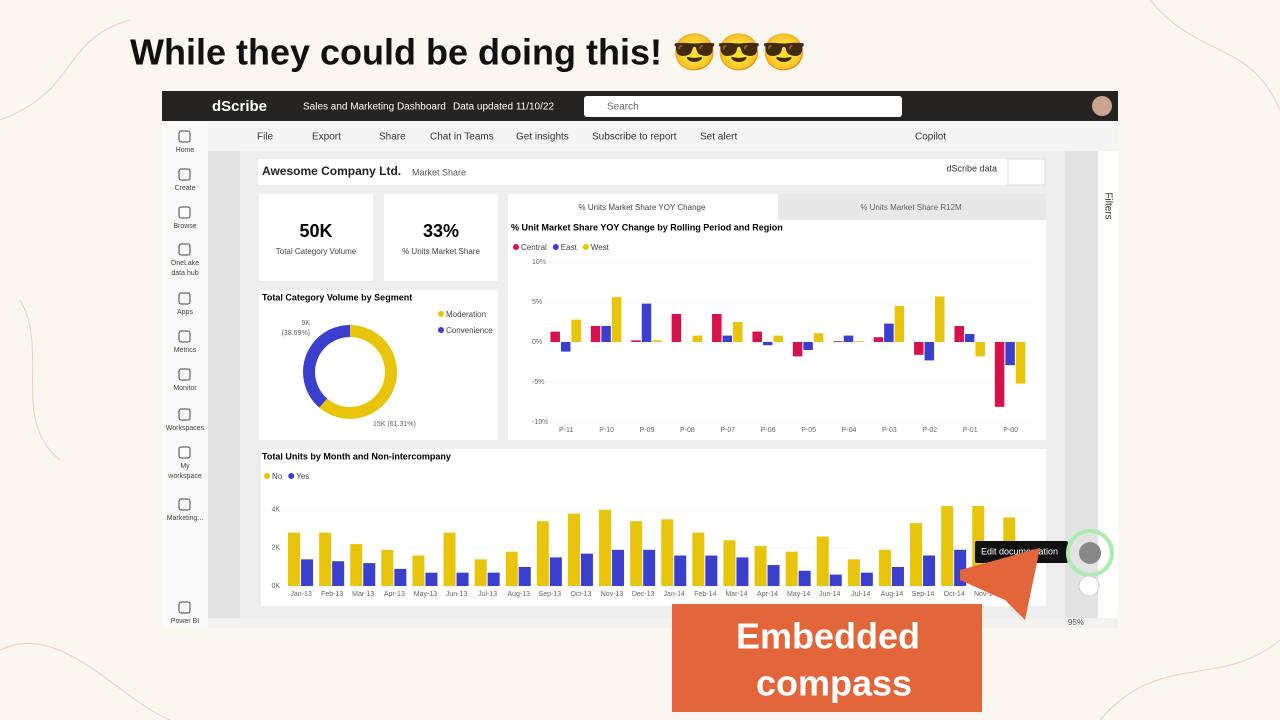 This screenshot has width=1280, height=720. I want to click on zoom: 95%, so click(1076, 622).